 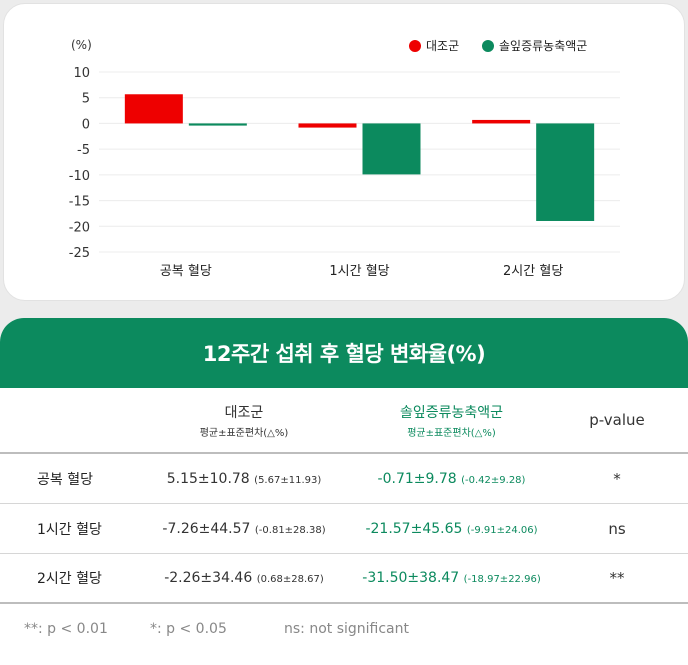 I want to click on row-label: 1시간 혈당, so click(x=69, y=529).